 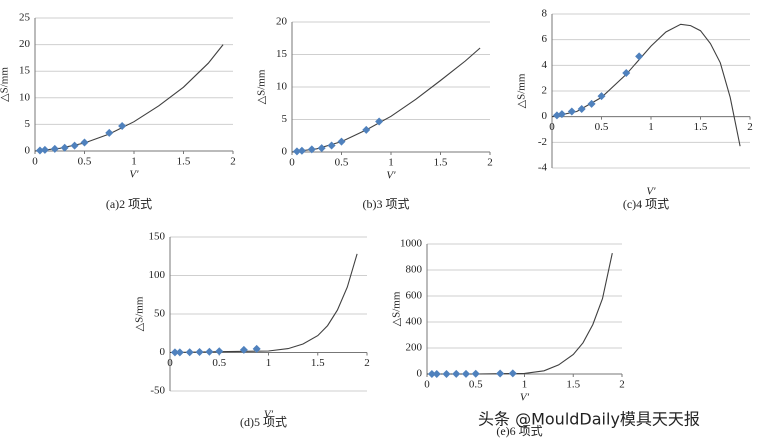 What do you see at coordinates (542, 142) in the screenshot?
I see `y-tick-label: -2` at bounding box center [542, 142].